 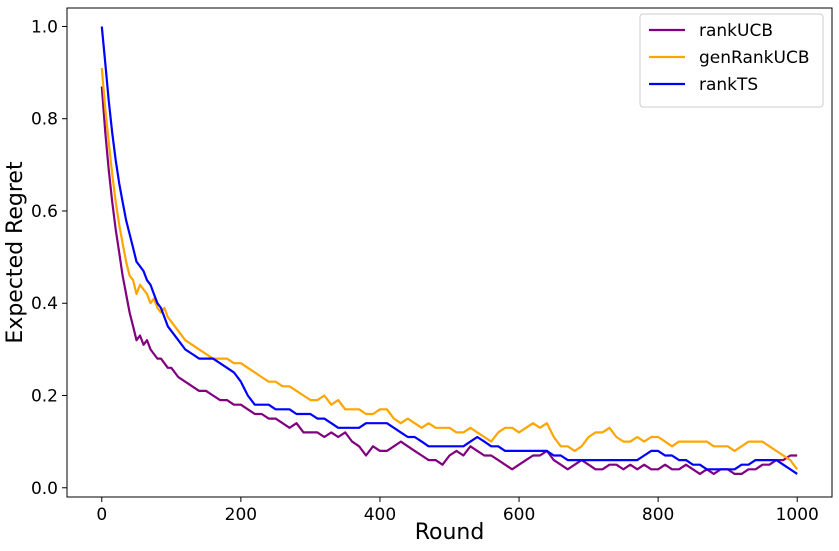 I want to click on y-tick-label: 0.2, so click(x=44, y=397).